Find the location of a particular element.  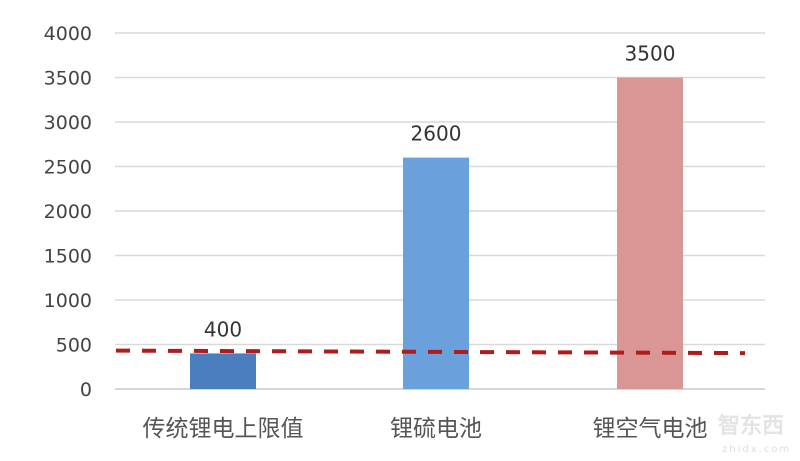

y-tick-label: 1500 is located at coordinates (68, 257).